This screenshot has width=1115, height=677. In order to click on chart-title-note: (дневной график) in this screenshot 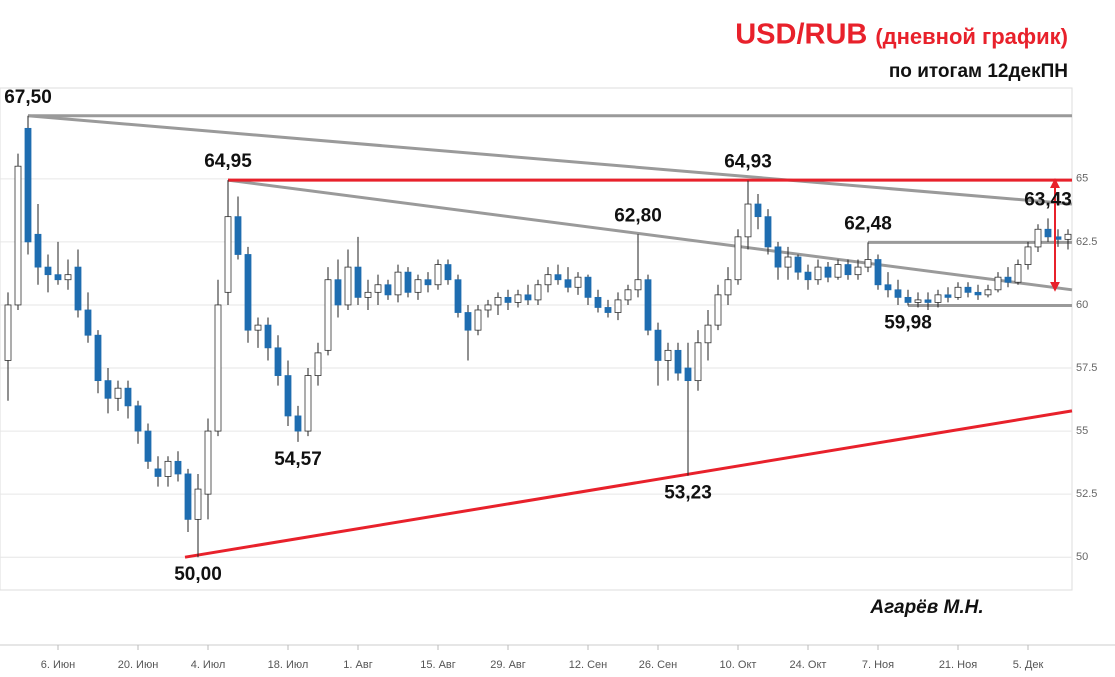, I will do `click(971, 36)`.